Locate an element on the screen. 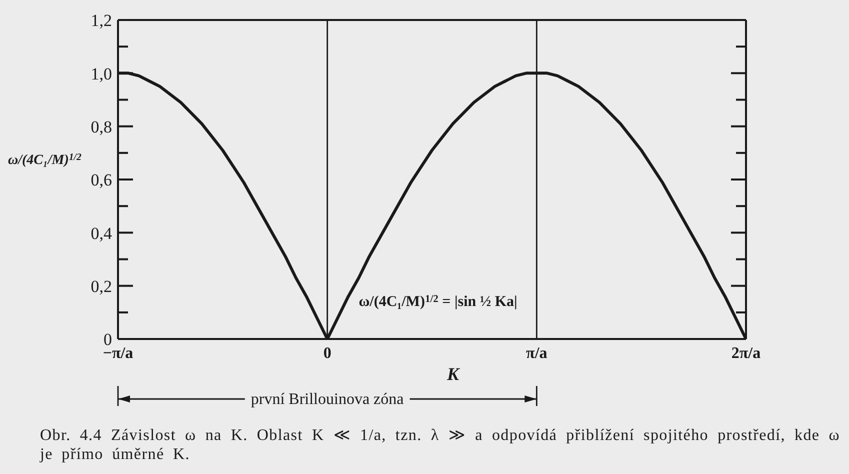 Image resolution: width=849 pixels, height=474 pixels. text: Obr. 4.4 Závislost ω na K. Oblast K ≪ 1/a, tzn. λ ≫ a odpovídá přiblížení spojitého prostředí, kde ω je přímo úměrné K. is located at coordinates (440, 445).